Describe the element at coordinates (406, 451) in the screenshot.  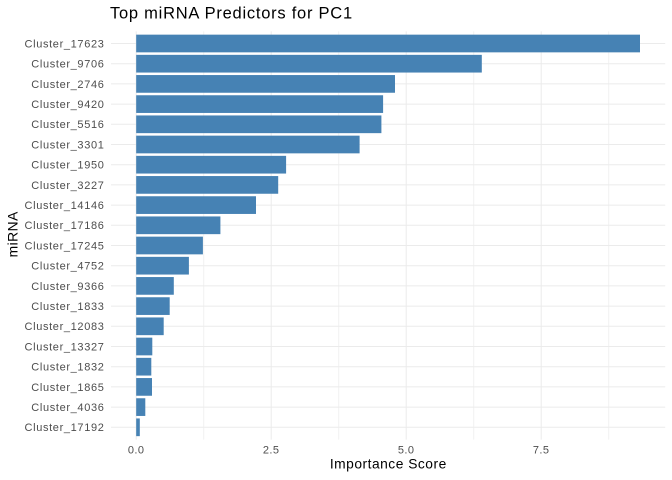
I see `svg-text: 5.0` at that location.